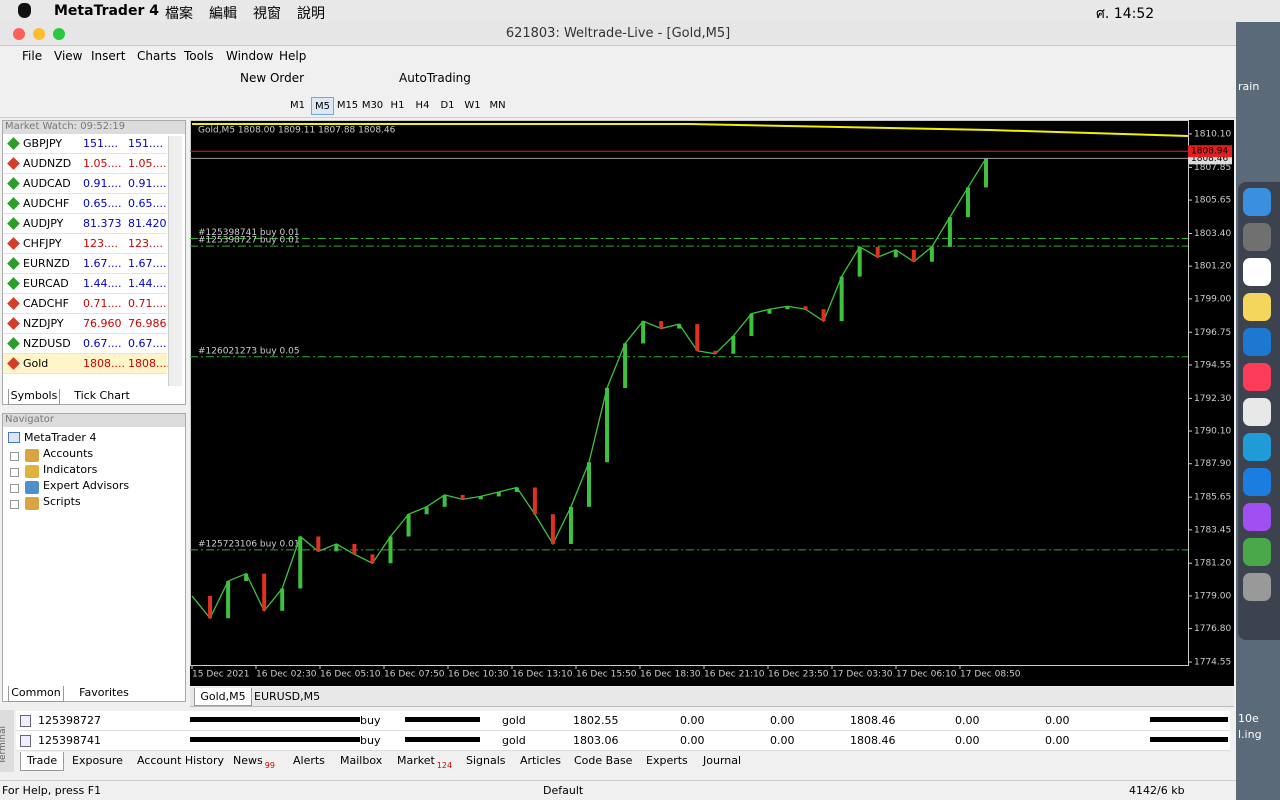  What do you see at coordinates (68, 56) in the screenshot?
I see `menu-item: View` at bounding box center [68, 56].